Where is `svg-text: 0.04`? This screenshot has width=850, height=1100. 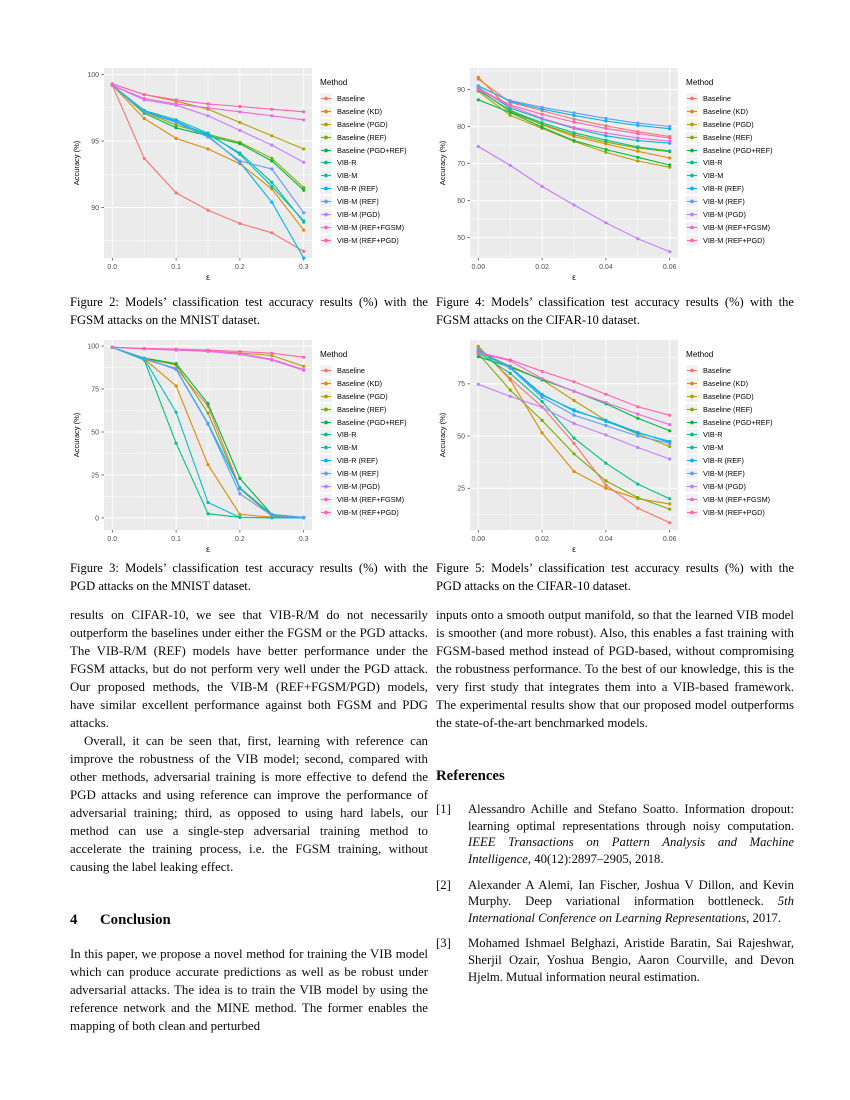
svg-text: 0.04 is located at coordinates (606, 539).